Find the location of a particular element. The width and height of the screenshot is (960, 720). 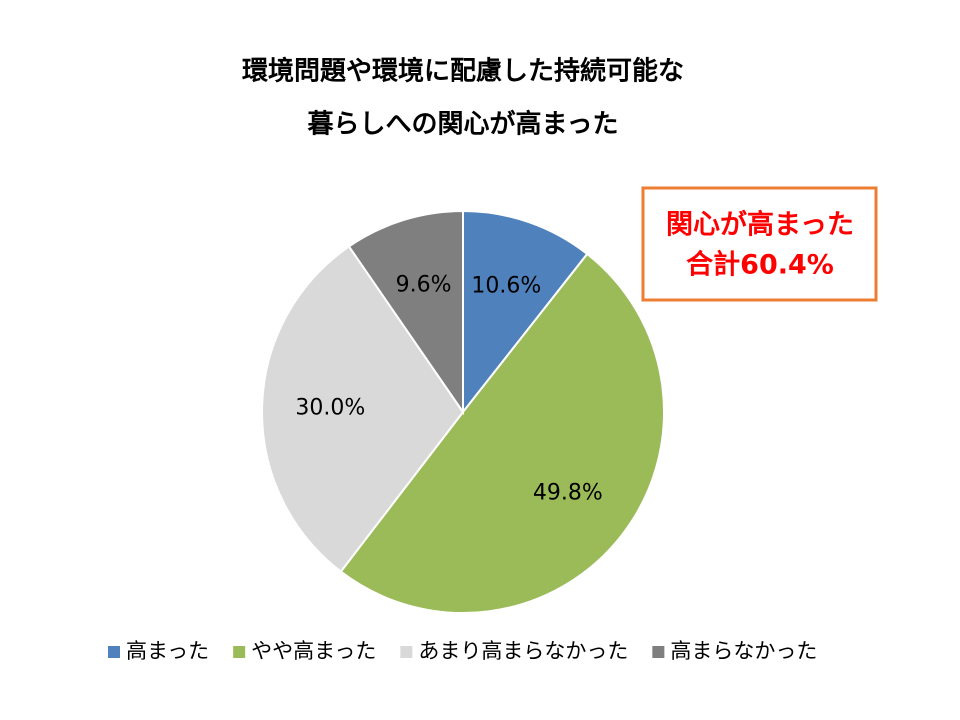

chart-title: 環境問題や環境に配慮した持続可能な is located at coordinates (463, 71).